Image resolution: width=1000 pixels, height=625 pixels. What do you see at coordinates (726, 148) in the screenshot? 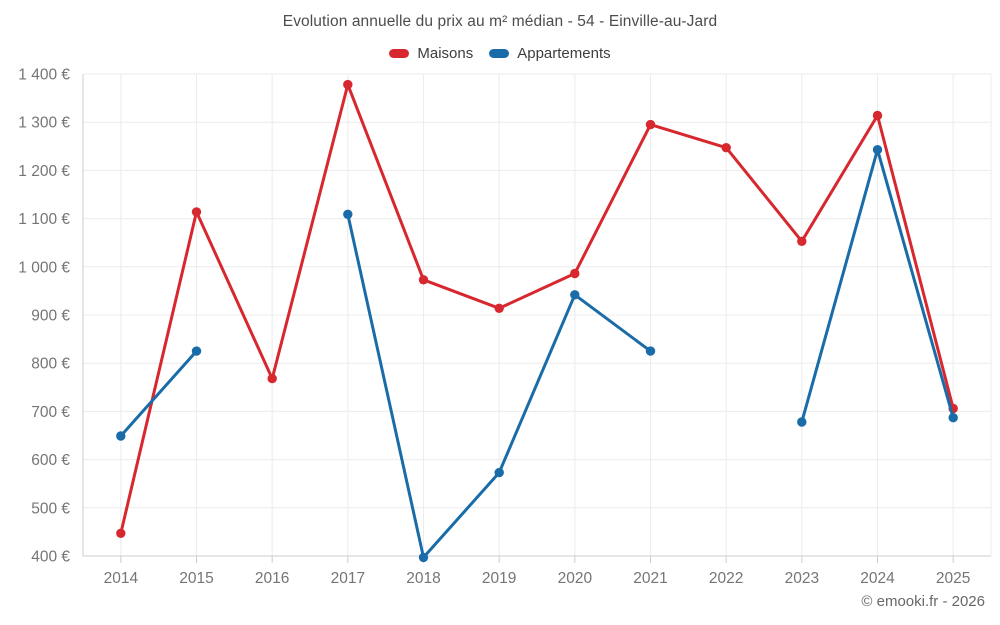
I see `data-point-maisons-2022` at bounding box center [726, 148].